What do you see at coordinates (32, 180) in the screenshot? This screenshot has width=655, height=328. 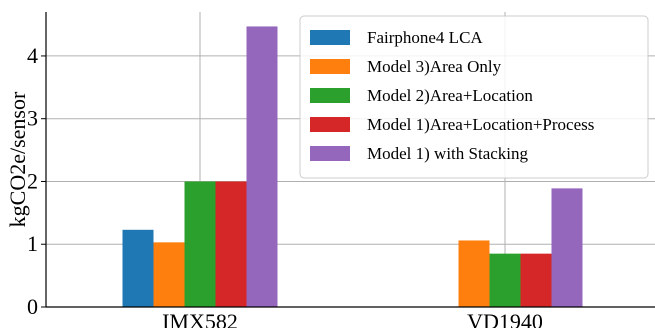 I see `y-tick-label-2: 2` at bounding box center [32, 180].